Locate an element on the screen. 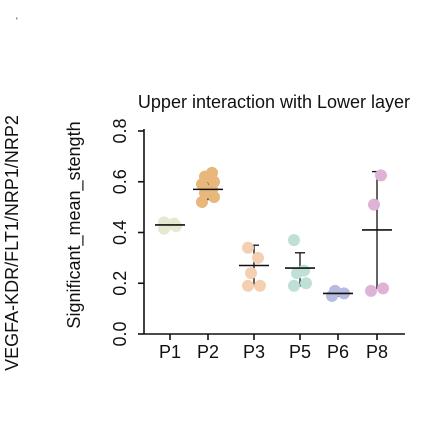 The image size is (431, 437). y-tick-label: 0.2 is located at coordinates (120, 283).